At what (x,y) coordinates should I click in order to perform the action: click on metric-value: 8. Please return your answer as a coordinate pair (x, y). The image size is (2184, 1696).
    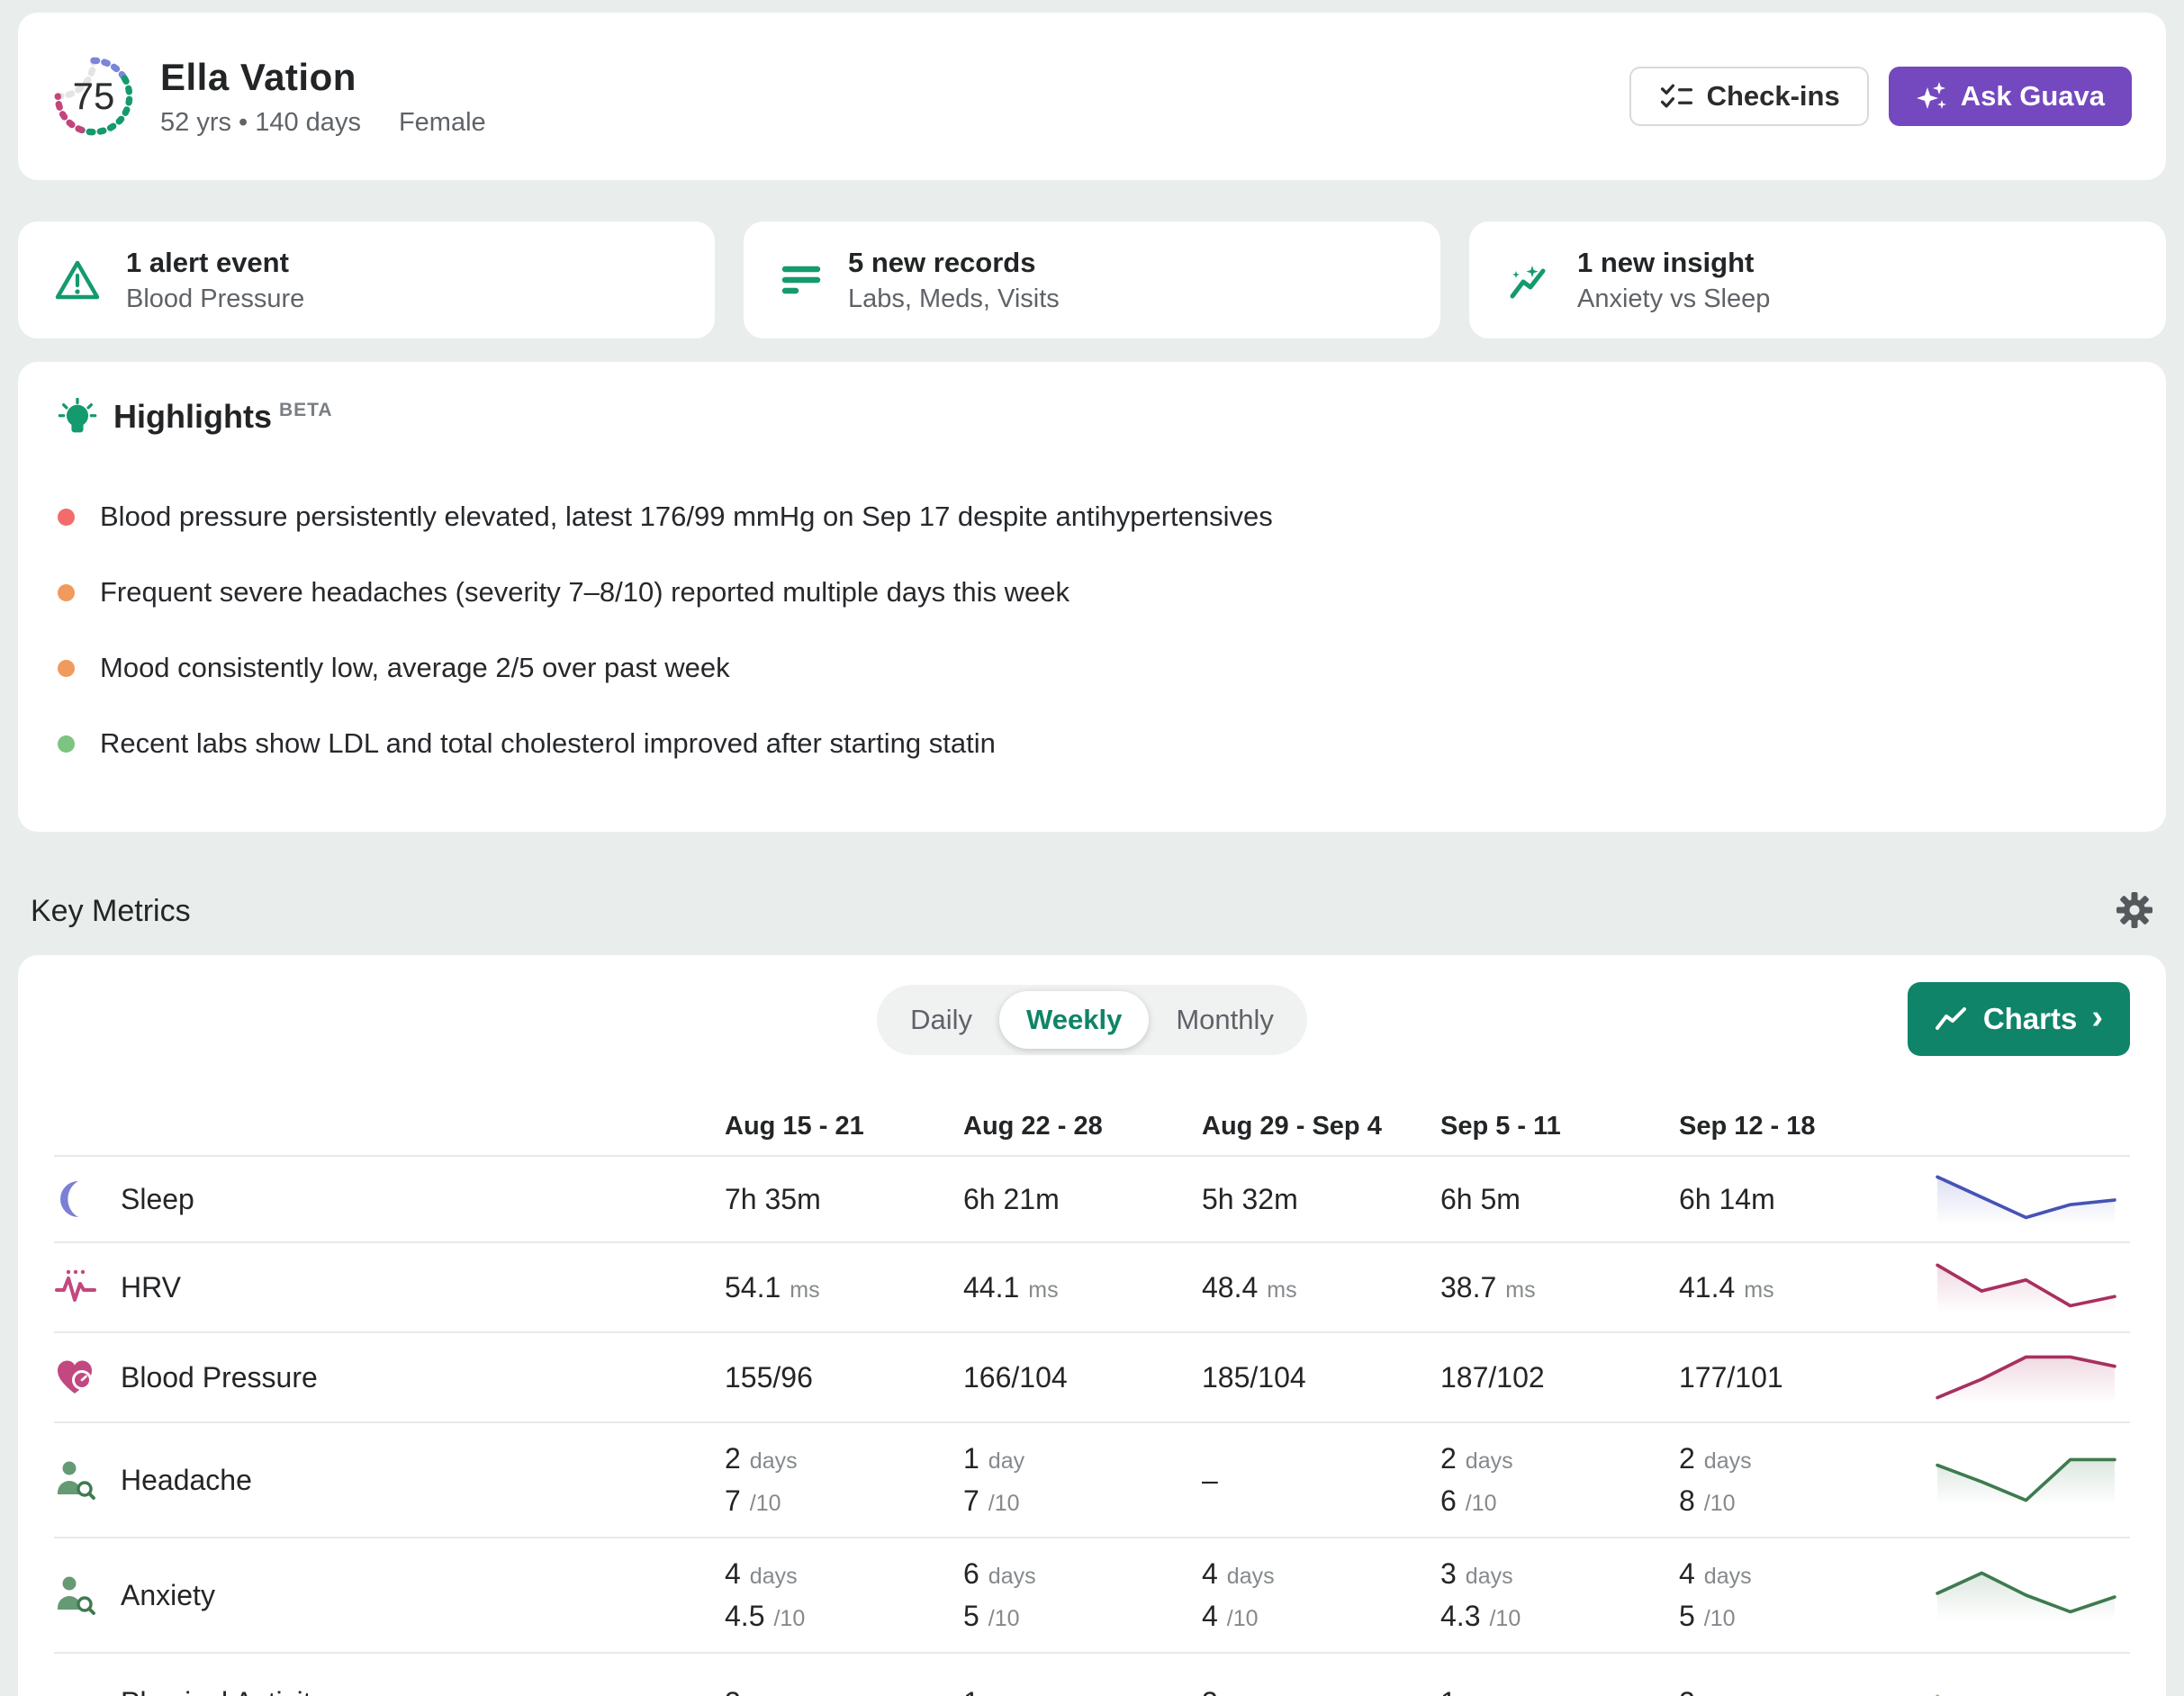
    Looking at the image, I should click on (1687, 1500).